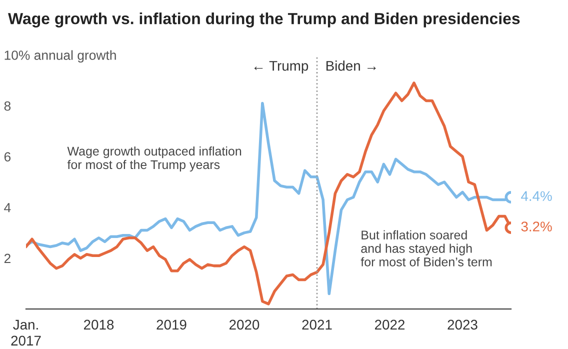 This screenshot has height=349, width=568. What do you see at coordinates (26, 333) in the screenshot?
I see `x-tick-label: Jan. 2017` at bounding box center [26, 333].